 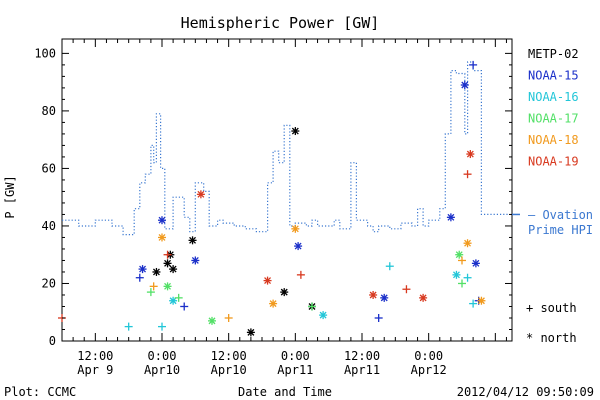 I want to click on x-tick-label-date: Apr12, so click(x=429, y=370).